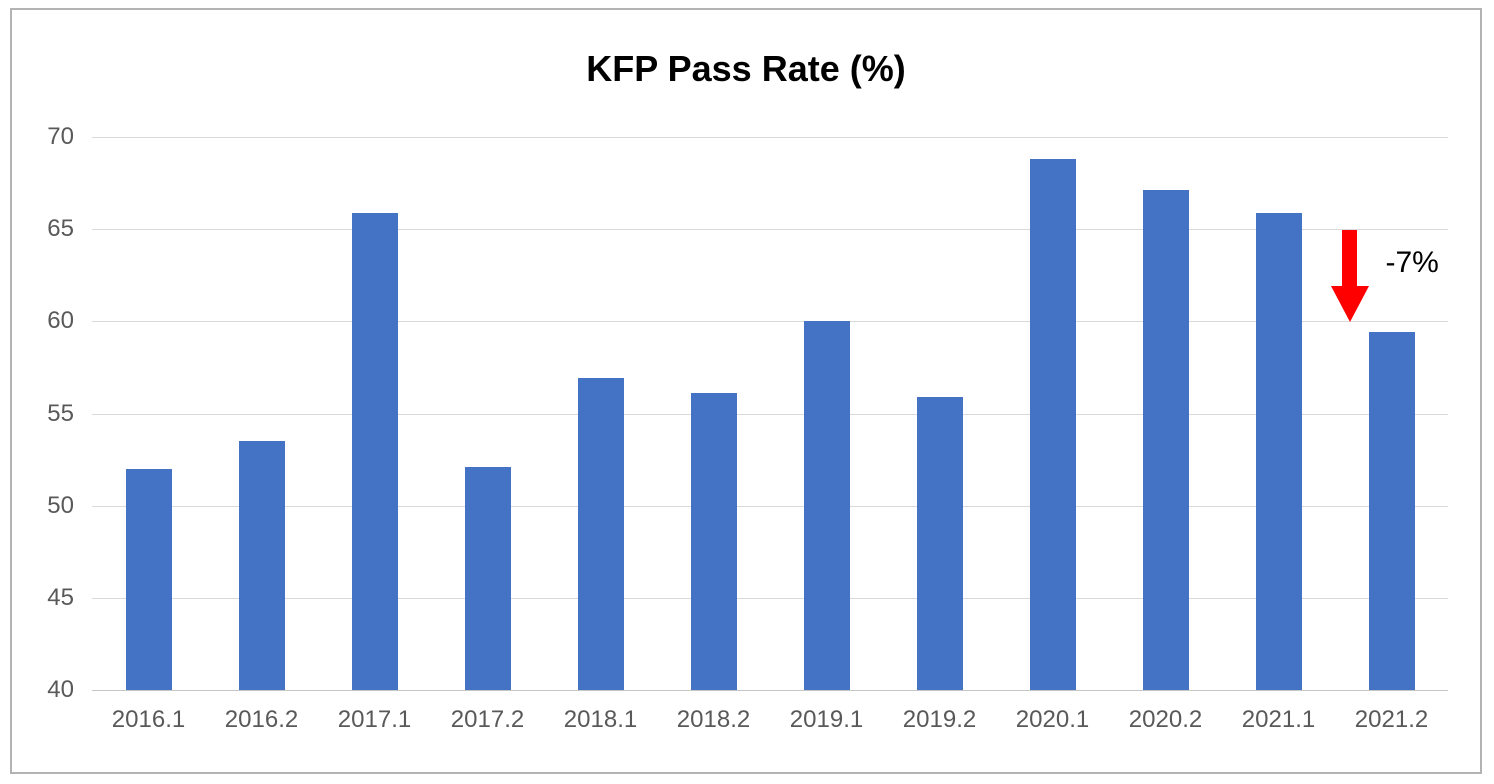 The image size is (1494, 784). I want to click on x-tick-label-2018.2: 2018.2, so click(713, 719).